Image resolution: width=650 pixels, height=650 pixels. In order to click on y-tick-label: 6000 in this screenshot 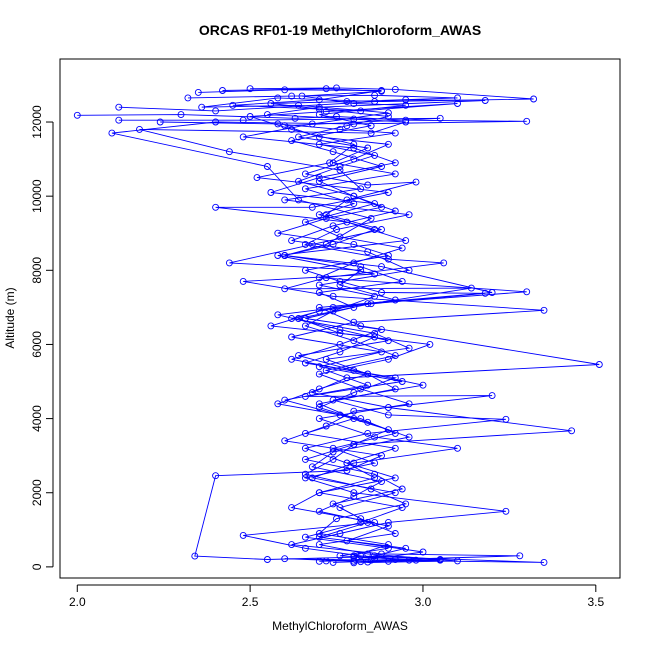, I will do `click(37, 344)`.